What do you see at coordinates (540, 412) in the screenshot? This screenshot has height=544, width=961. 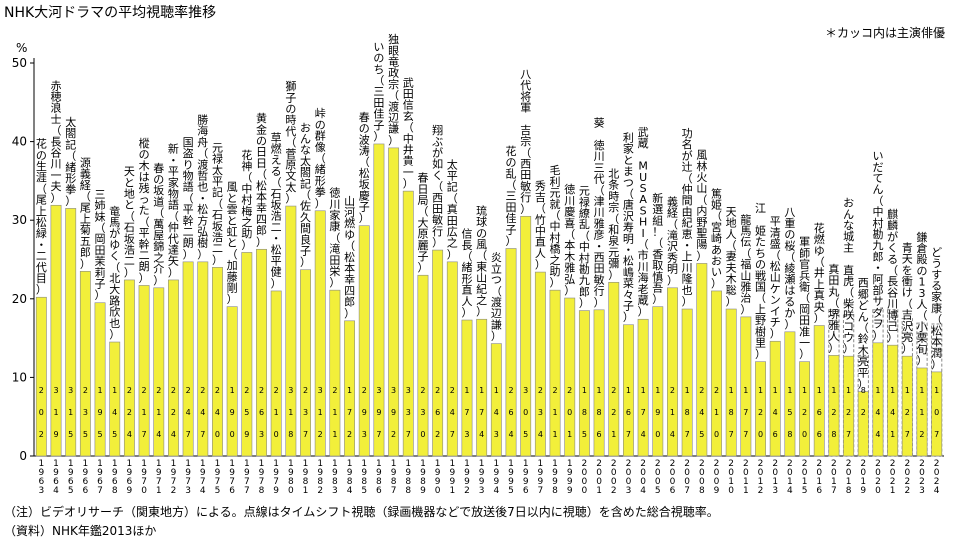 I see `bar-value-digit: 3` at bounding box center [540, 412].